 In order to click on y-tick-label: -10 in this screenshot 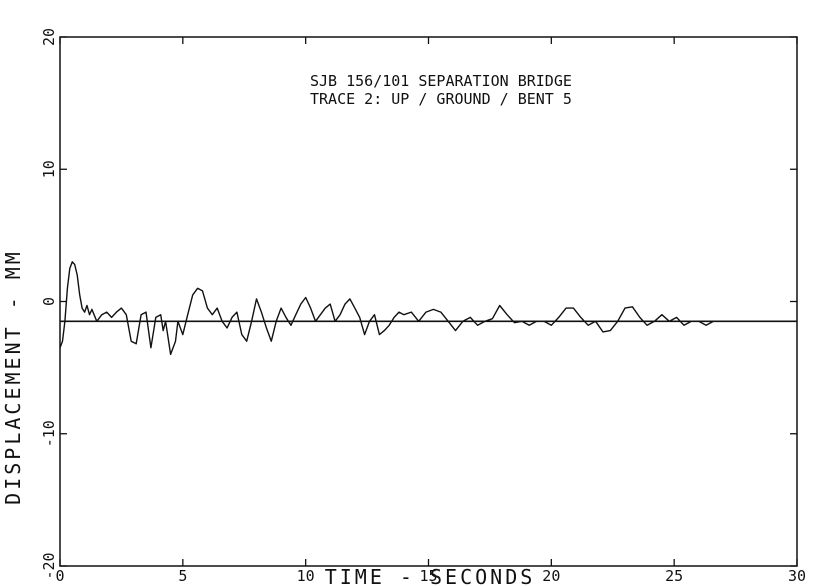, I will do `click(49, 433)`.